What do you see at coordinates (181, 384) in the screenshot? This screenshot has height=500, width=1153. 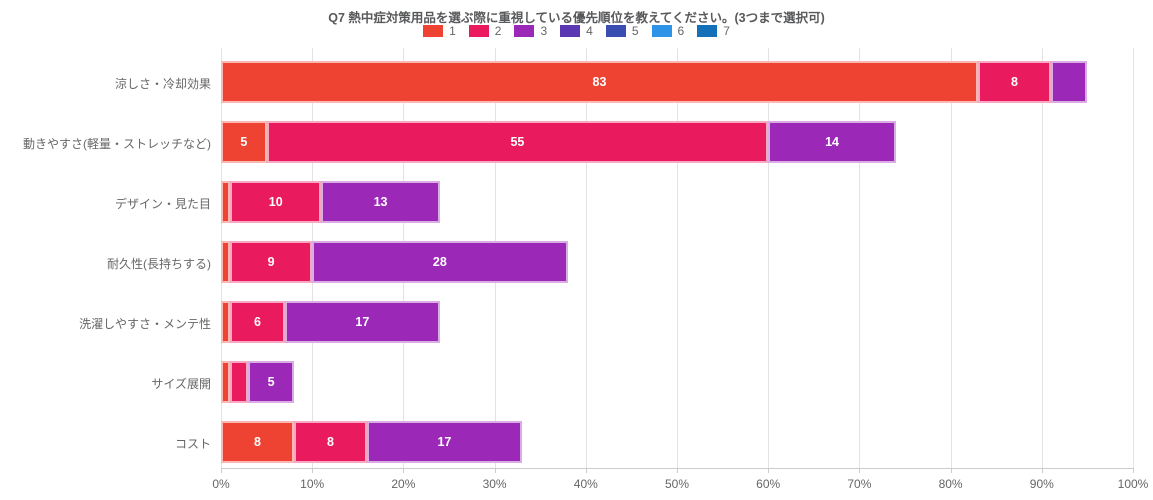 I see `category-label: サイズ展開` at bounding box center [181, 384].